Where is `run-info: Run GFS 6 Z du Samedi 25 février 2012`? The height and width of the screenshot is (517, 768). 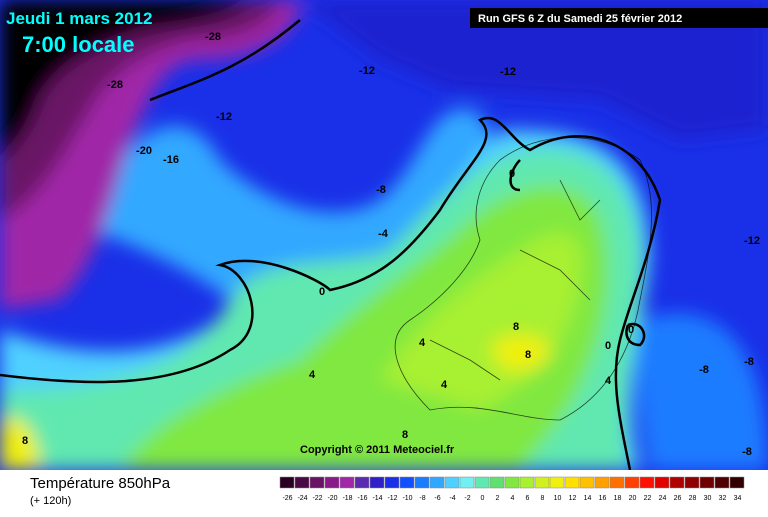
run-info: Run GFS 6 Z du Samedi 25 février 2012 is located at coordinates (580, 19).